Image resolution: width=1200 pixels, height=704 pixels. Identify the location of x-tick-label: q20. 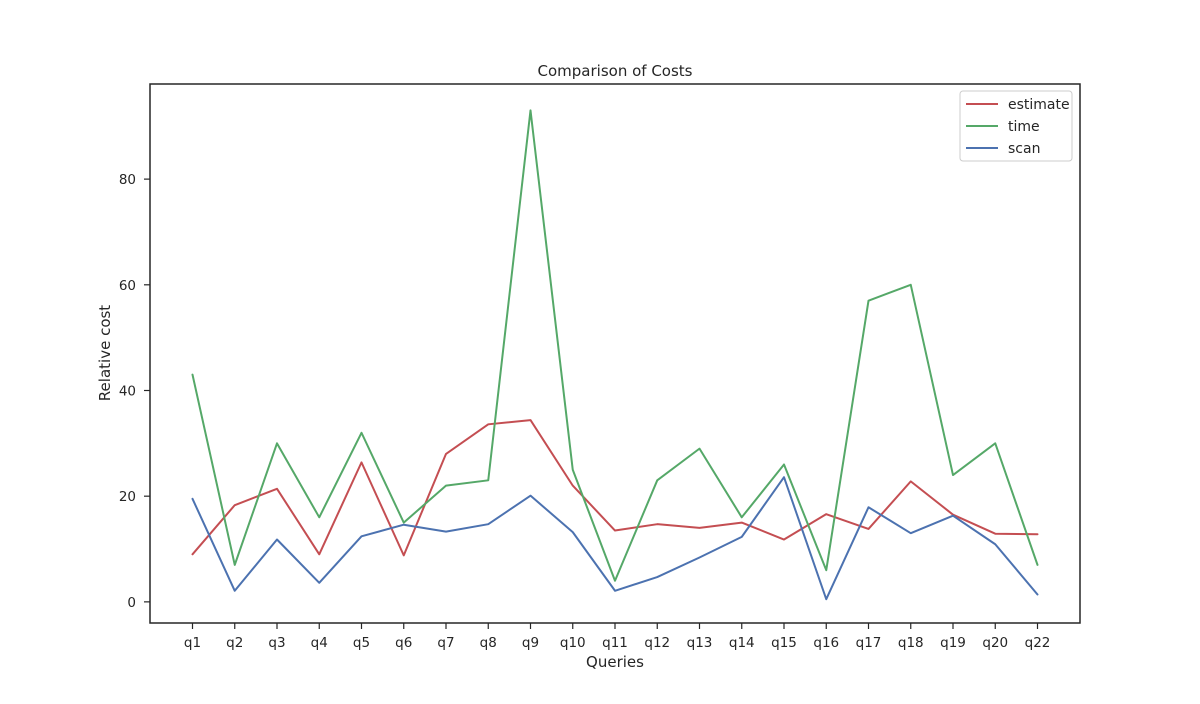
(995, 643).